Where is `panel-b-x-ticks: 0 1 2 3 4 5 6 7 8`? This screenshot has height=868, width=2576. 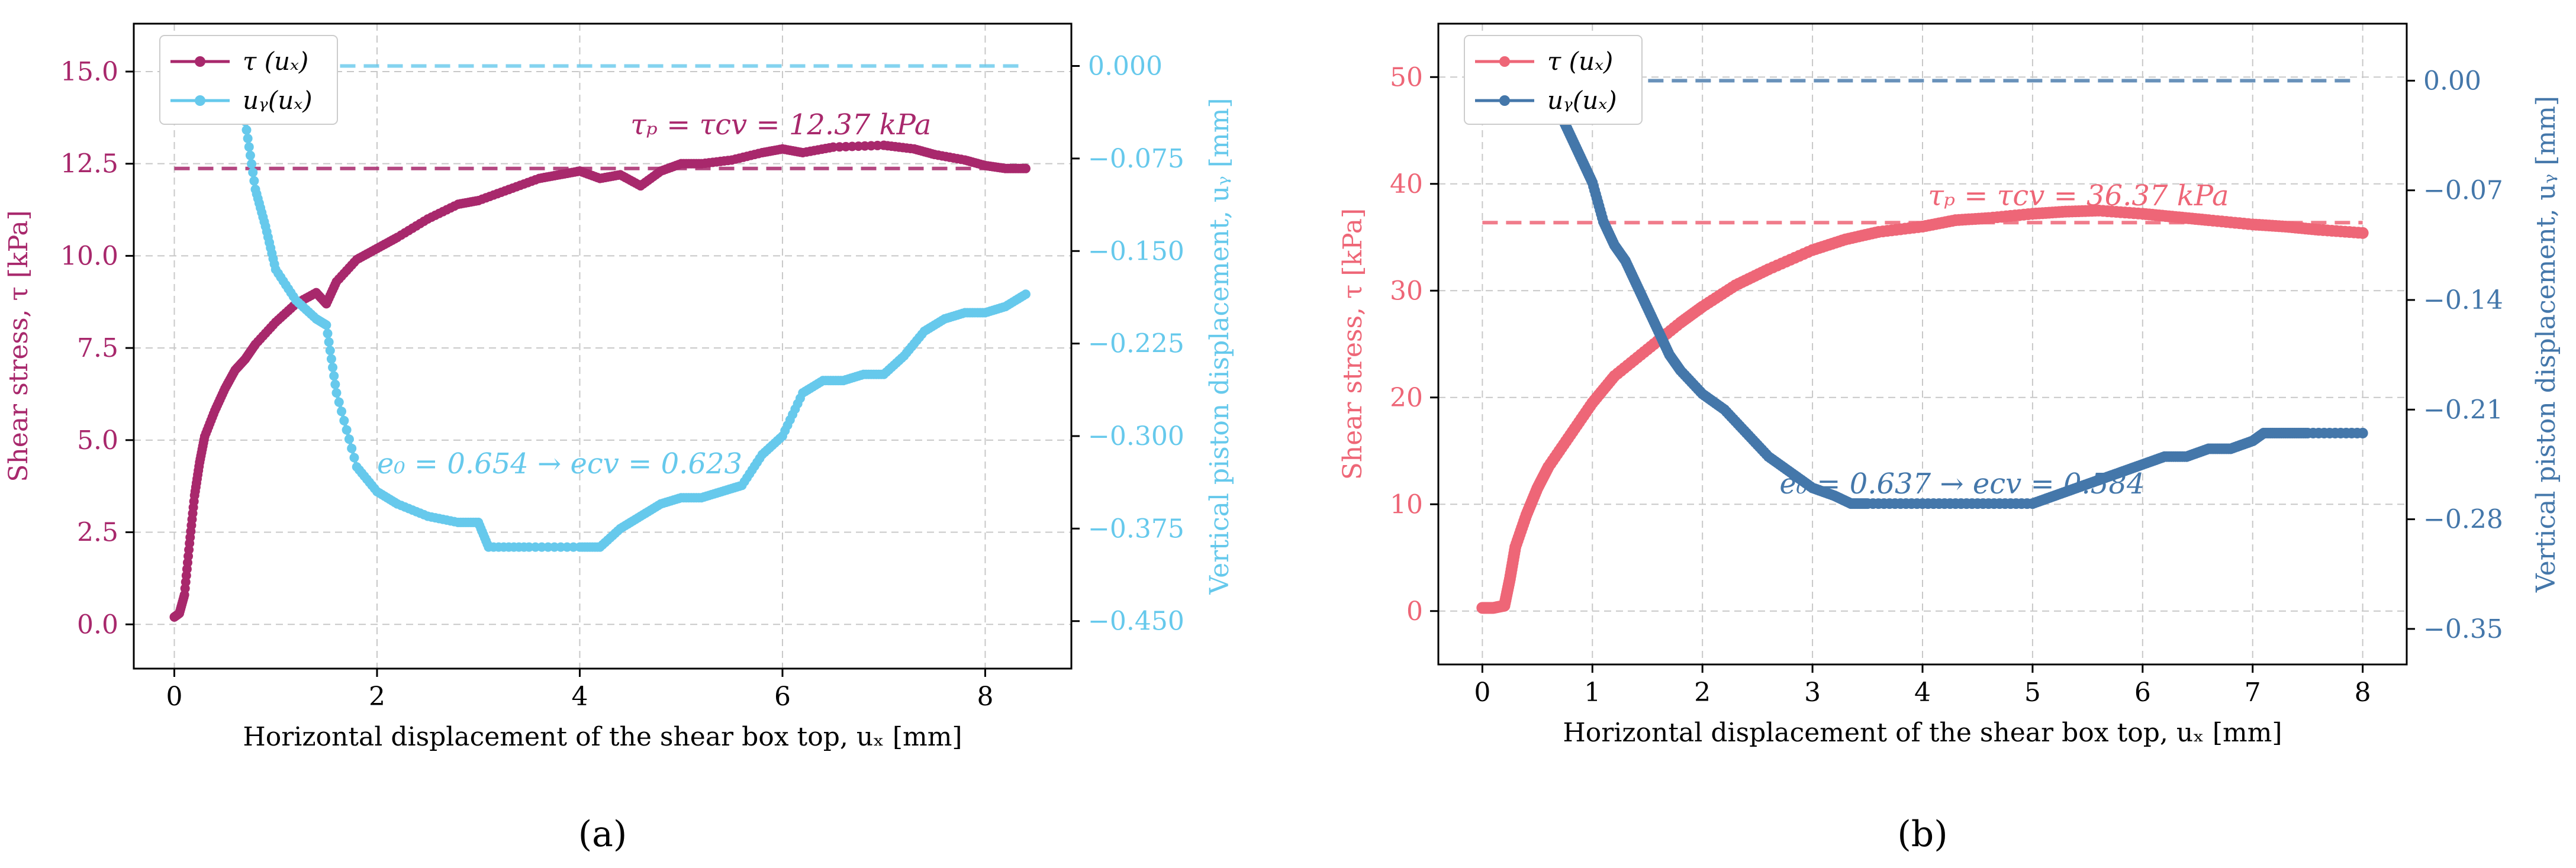
panel-b-x-ticks: 0 1 2 3 4 5 6 7 8 is located at coordinates (1923, 686).